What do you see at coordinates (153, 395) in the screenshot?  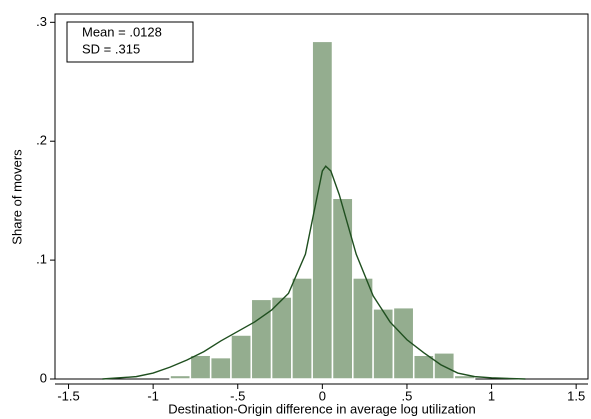 I see `x-tick-label: -1` at bounding box center [153, 395].